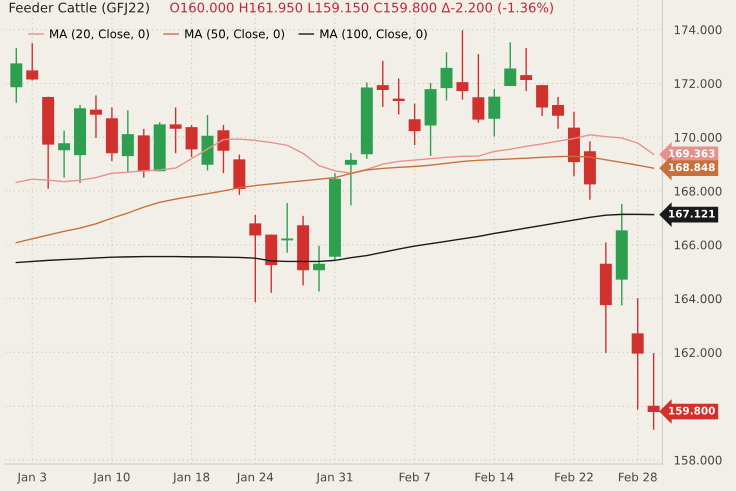 Image resolution: width=736 pixels, height=491 pixels. What do you see at coordinates (698, 460) in the screenshot?
I see `y-tick-label: 158.000` at bounding box center [698, 460].